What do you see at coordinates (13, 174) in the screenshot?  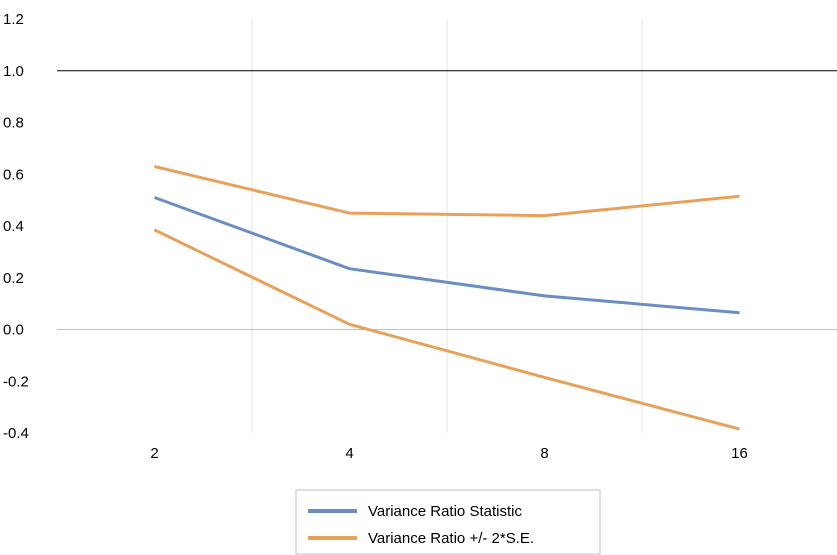 I see `y-tick-label: 0.6` at bounding box center [13, 174].